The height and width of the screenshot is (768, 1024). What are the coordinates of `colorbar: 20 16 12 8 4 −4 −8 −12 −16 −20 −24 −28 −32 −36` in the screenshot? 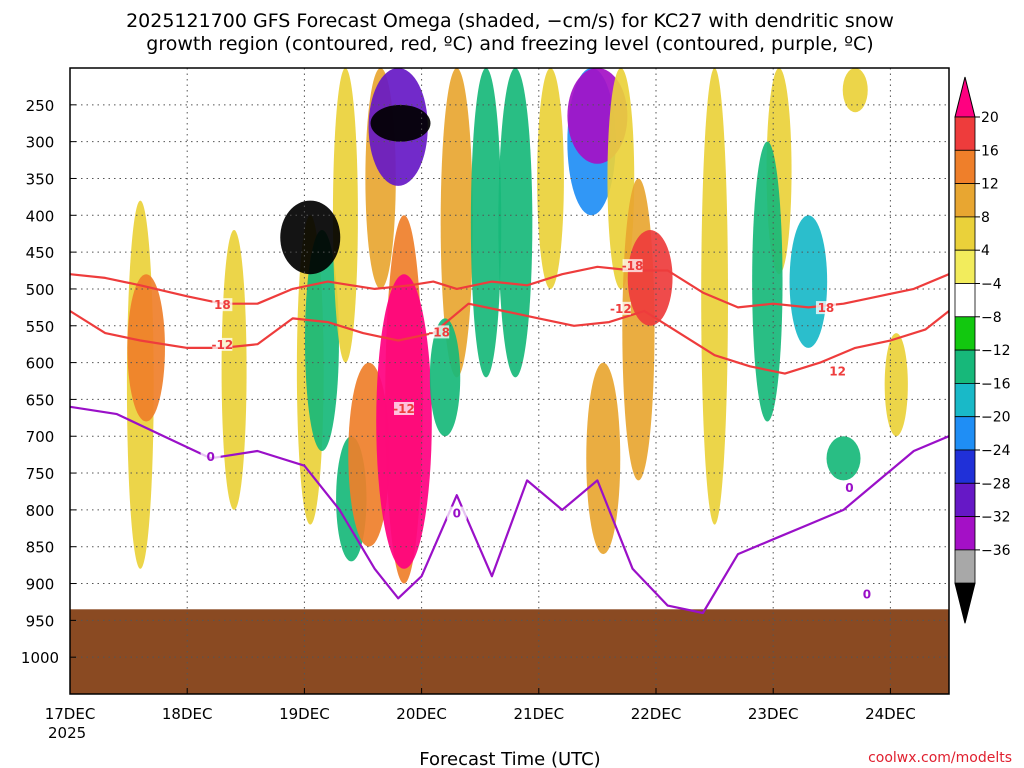 It's located at (982, 350).